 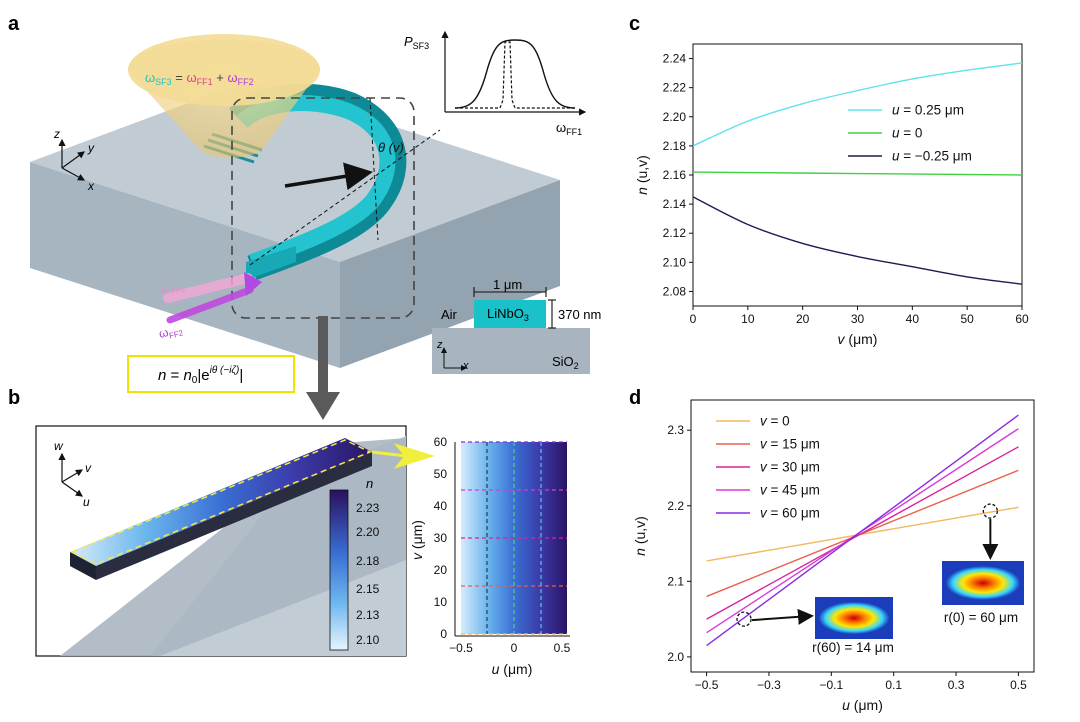 I want to click on map-xtick: 0.5, so click(x=562, y=648).